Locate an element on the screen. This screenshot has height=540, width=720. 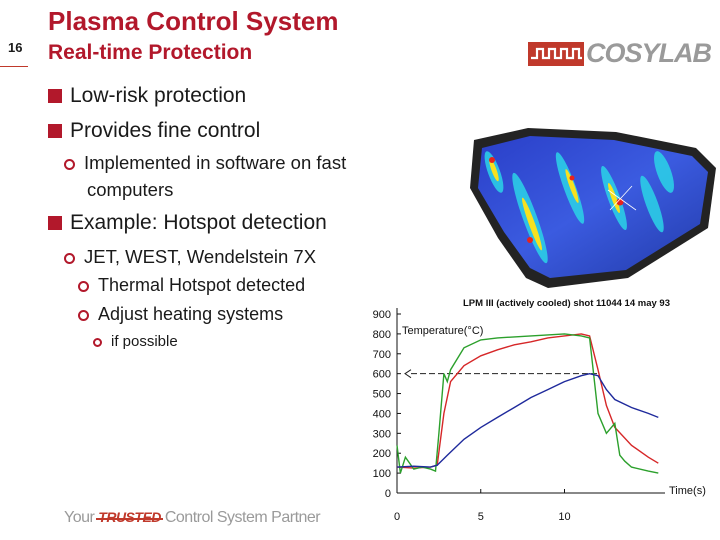
x-tick-label: 10 is located at coordinates (564, 517).